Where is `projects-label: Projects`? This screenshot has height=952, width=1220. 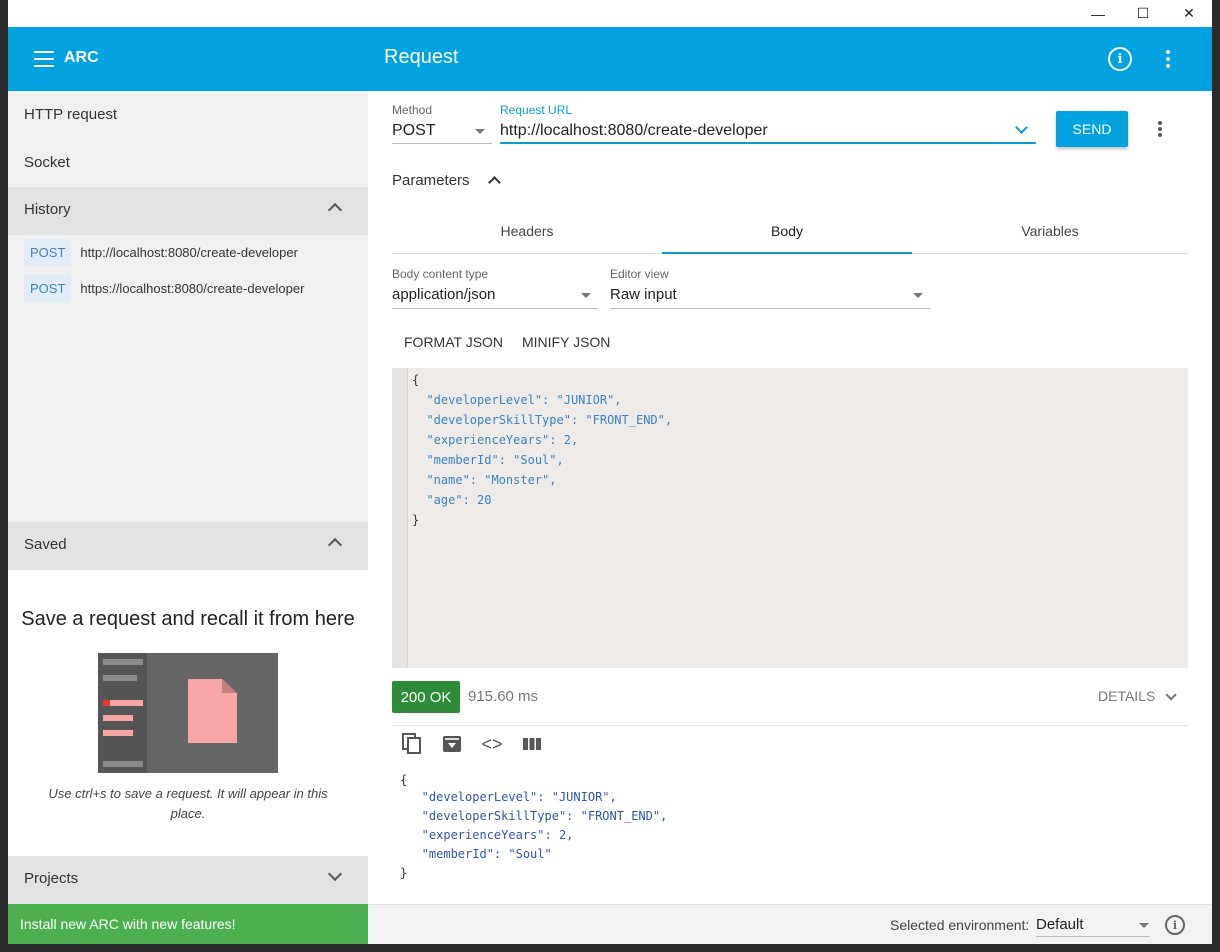
projects-label: Projects is located at coordinates (51, 878).